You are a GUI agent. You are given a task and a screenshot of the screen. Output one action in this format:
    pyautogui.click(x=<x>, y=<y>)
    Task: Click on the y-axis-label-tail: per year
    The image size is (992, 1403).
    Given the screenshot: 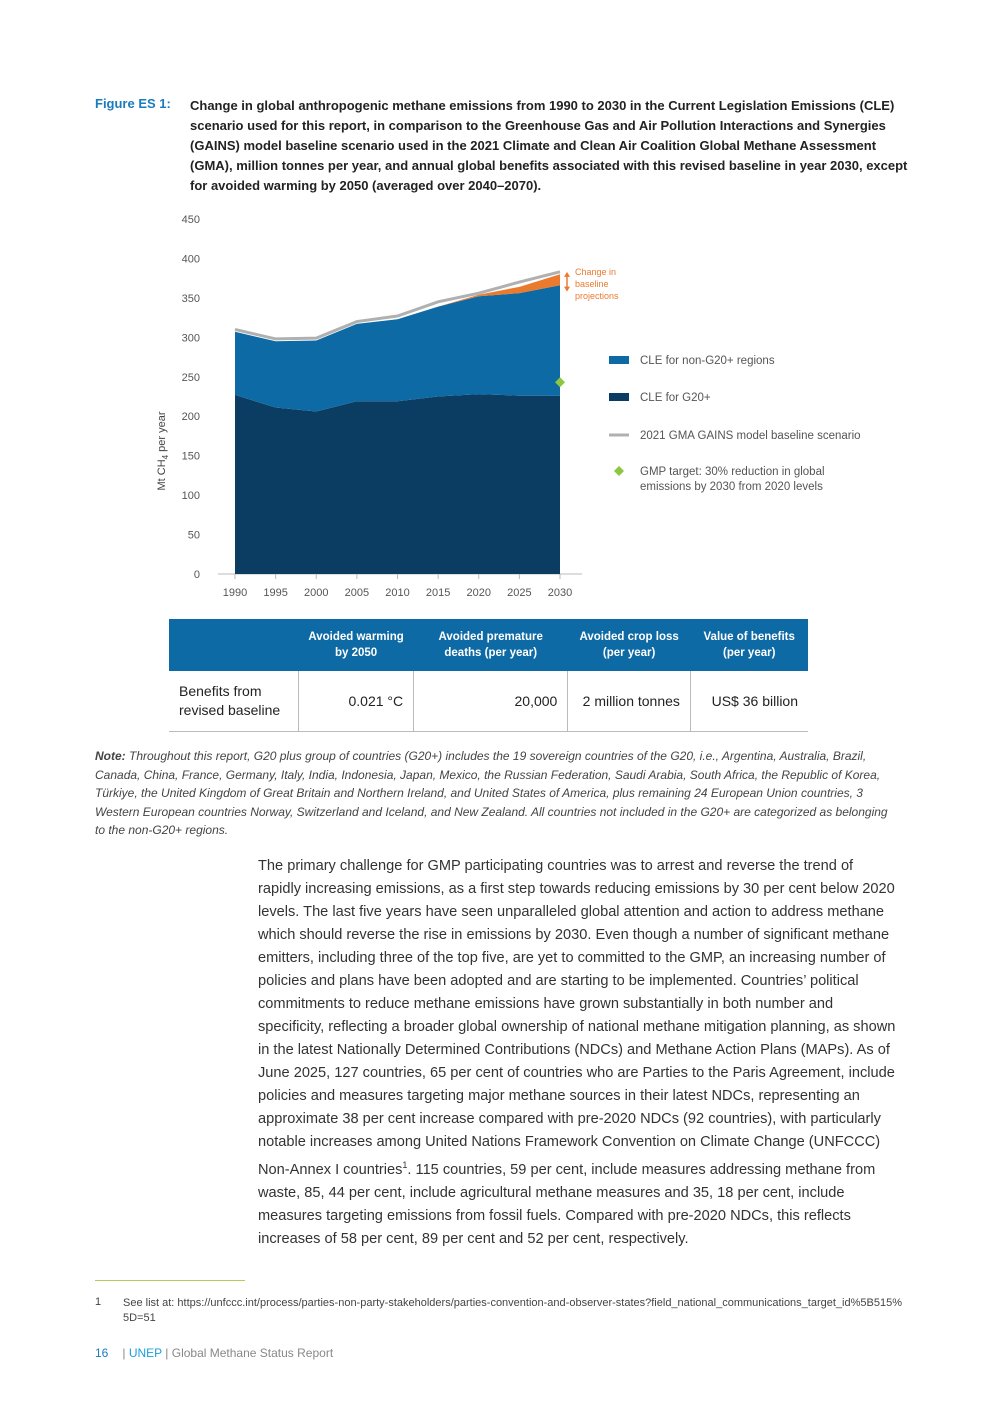 What is the action you would take?
    pyautogui.click(x=162, y=433)
    